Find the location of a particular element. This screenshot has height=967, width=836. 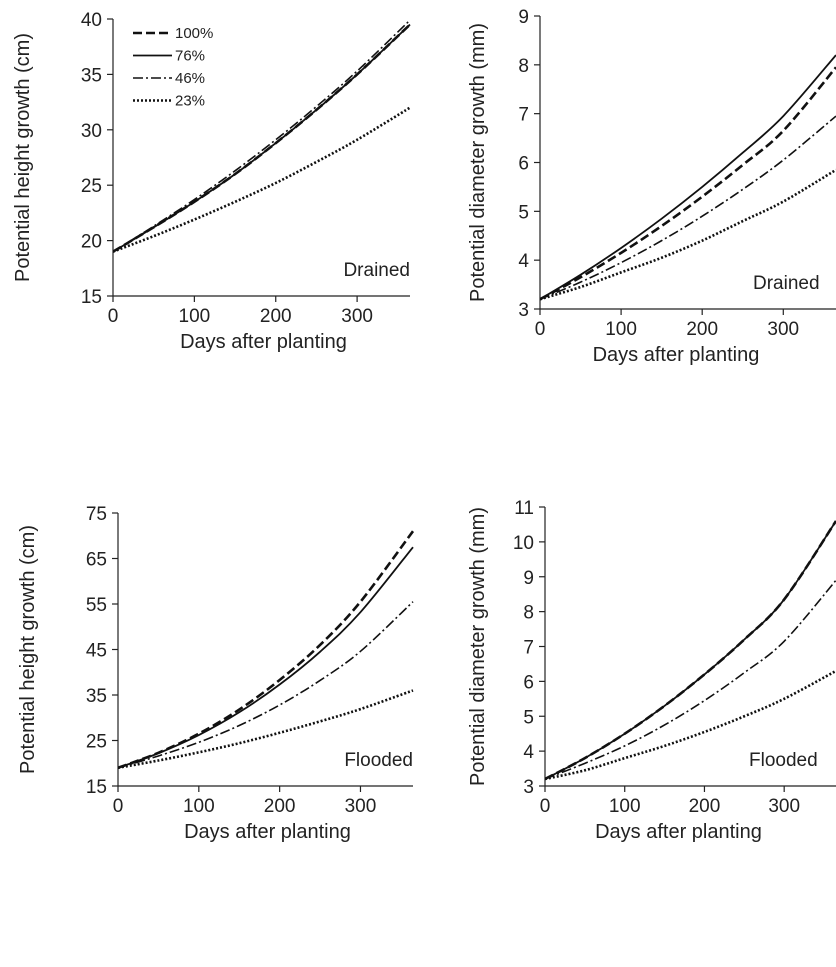

legend-label: 100% is located at coordinates (194, 33).